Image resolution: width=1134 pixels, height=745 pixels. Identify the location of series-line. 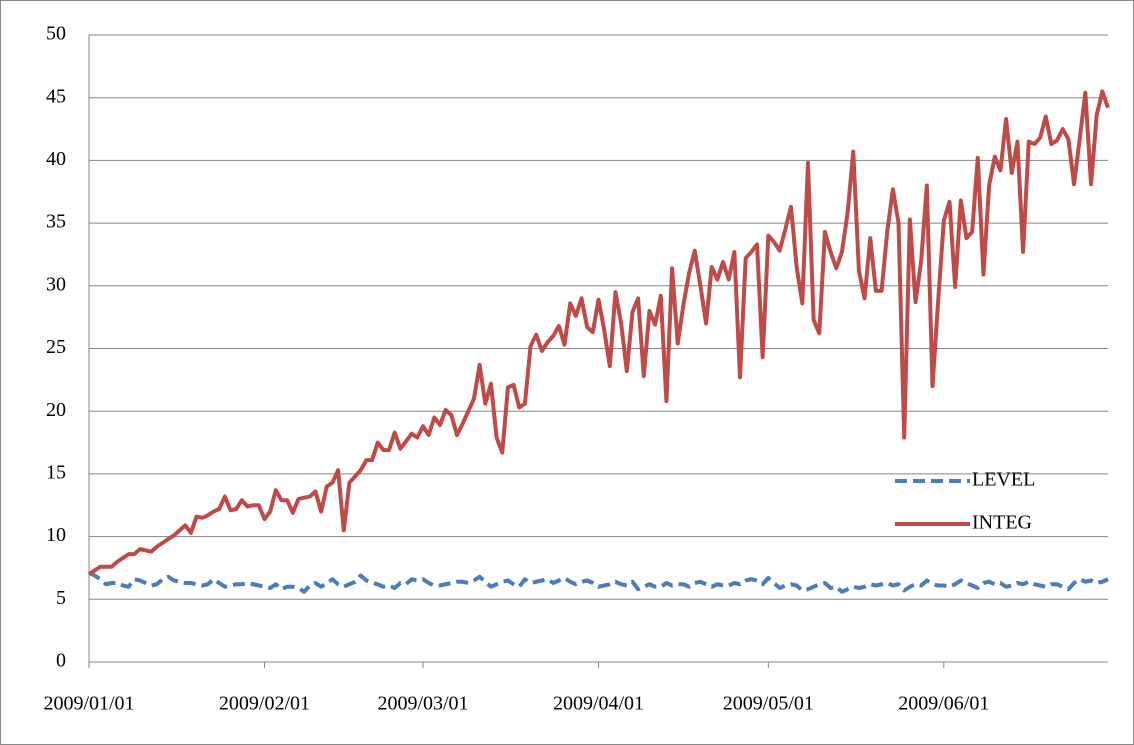
(598, 582).